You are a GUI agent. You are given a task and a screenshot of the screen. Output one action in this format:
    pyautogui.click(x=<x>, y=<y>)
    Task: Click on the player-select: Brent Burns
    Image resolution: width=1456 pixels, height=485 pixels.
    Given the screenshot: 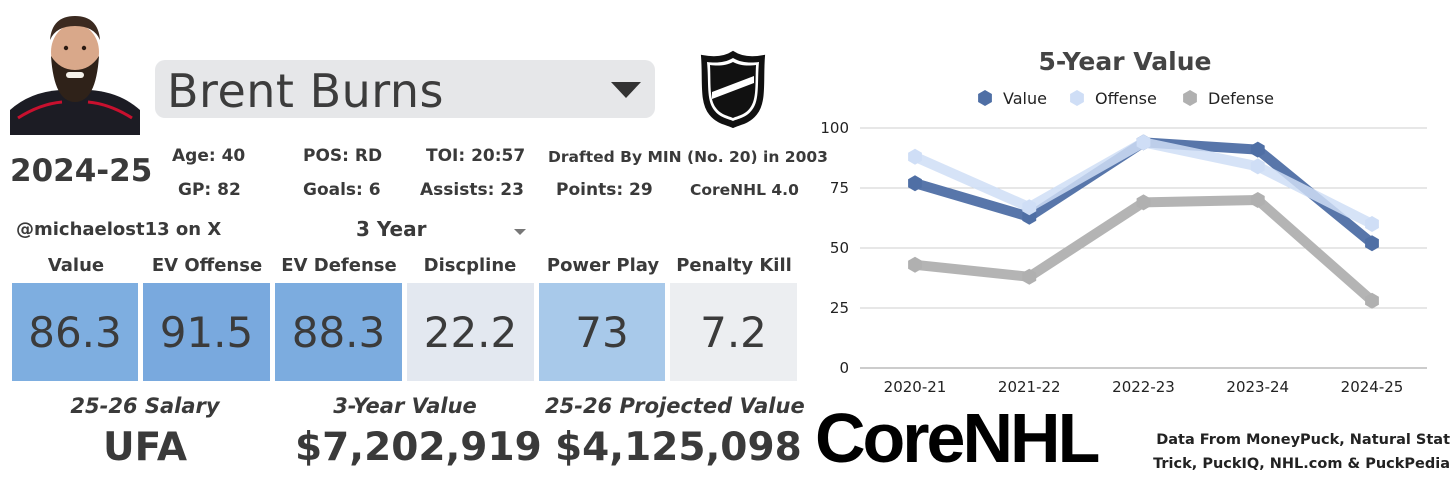 What is the action you would take?
    pyautogui.click(x=405, y=89)
    